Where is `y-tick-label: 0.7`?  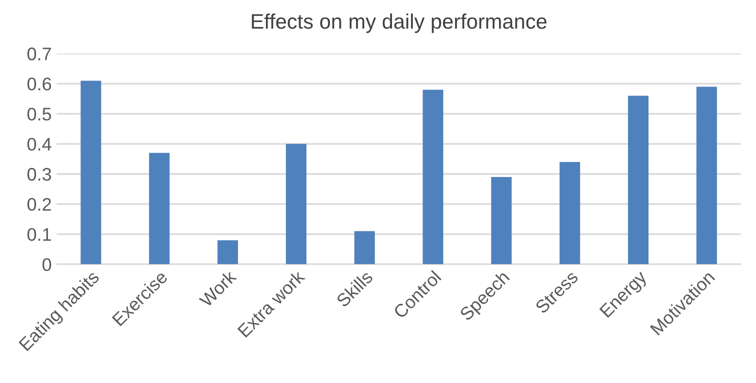
y-tick-label: 0.7 is located at coordinates (39, 54).